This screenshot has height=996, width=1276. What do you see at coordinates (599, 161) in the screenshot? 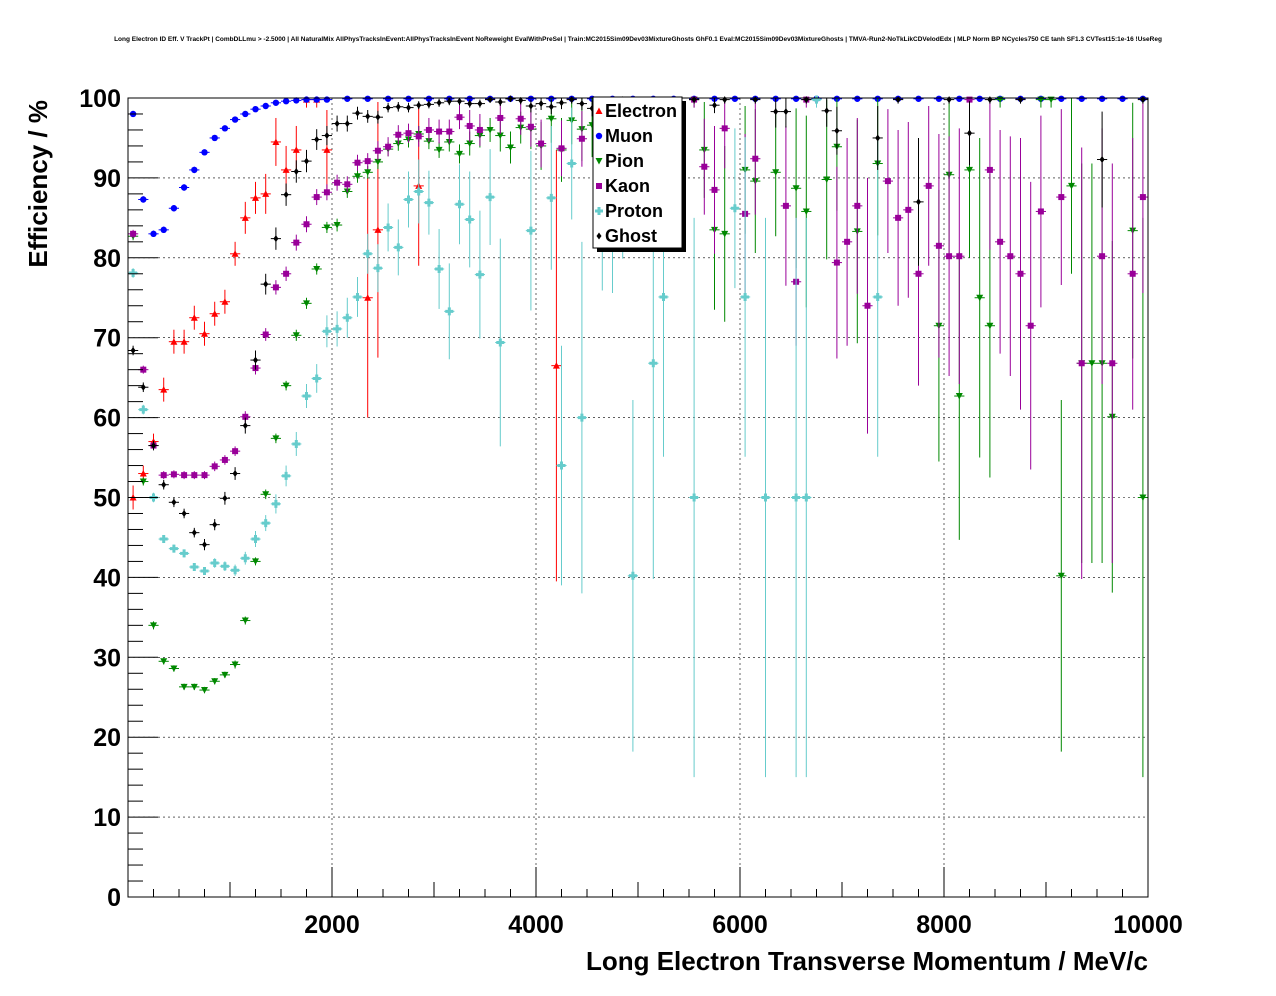
I see `legend-marker-pion` at bounding box center [599, 161].